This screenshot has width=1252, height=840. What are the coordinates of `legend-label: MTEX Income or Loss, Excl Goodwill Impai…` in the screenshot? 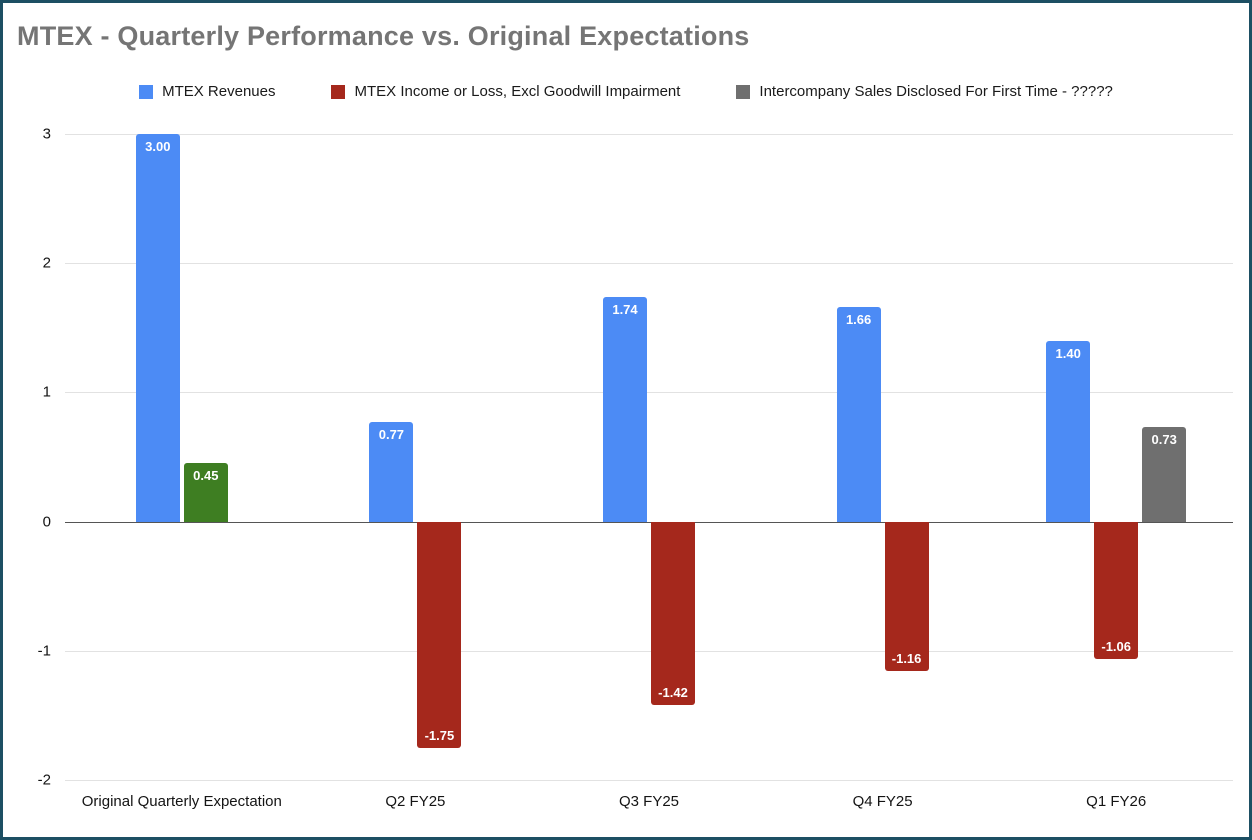 It's located at (517, 91).